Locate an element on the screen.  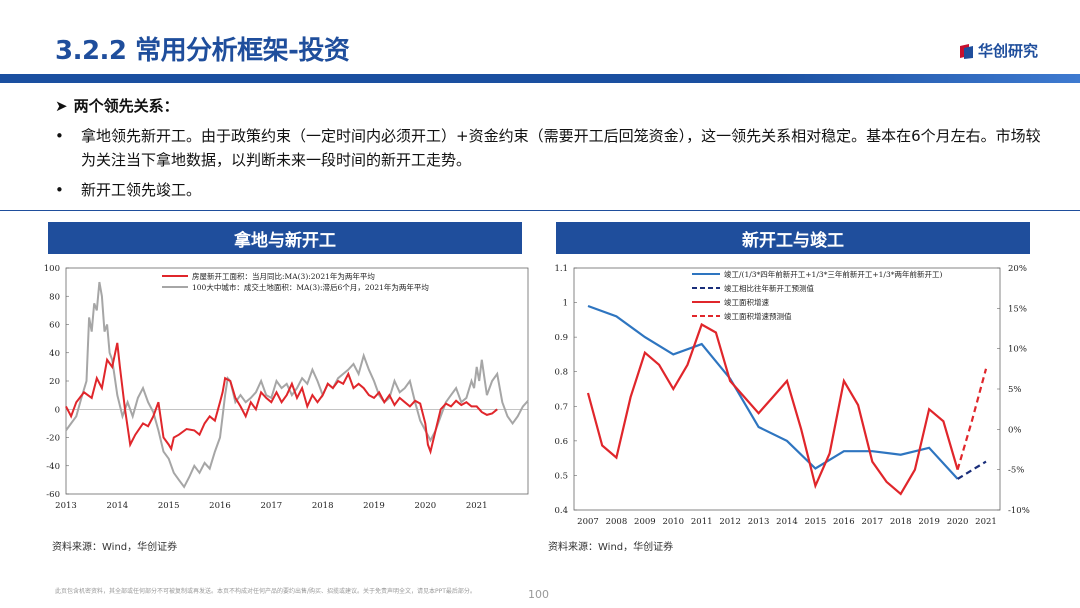
y-left-tick-label: 0.9 is located at coordinates (561, 338).